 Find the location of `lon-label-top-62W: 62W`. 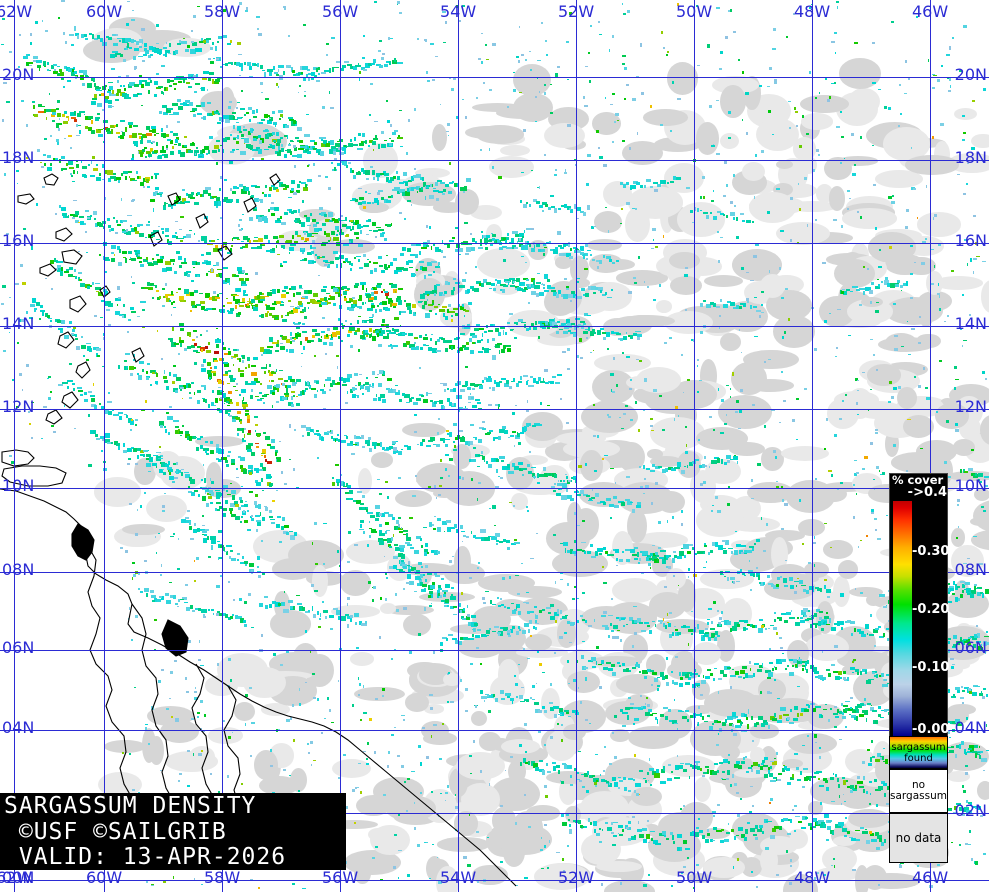

lon-label-top-62W: 62W is located at coordinates (16, 12).